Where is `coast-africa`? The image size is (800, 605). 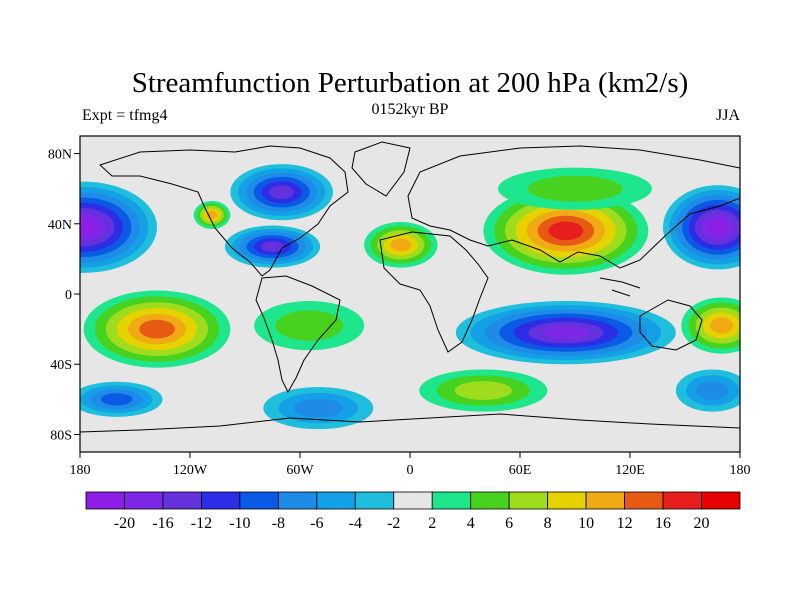 coast-africa is located at coordinates (434, 292).